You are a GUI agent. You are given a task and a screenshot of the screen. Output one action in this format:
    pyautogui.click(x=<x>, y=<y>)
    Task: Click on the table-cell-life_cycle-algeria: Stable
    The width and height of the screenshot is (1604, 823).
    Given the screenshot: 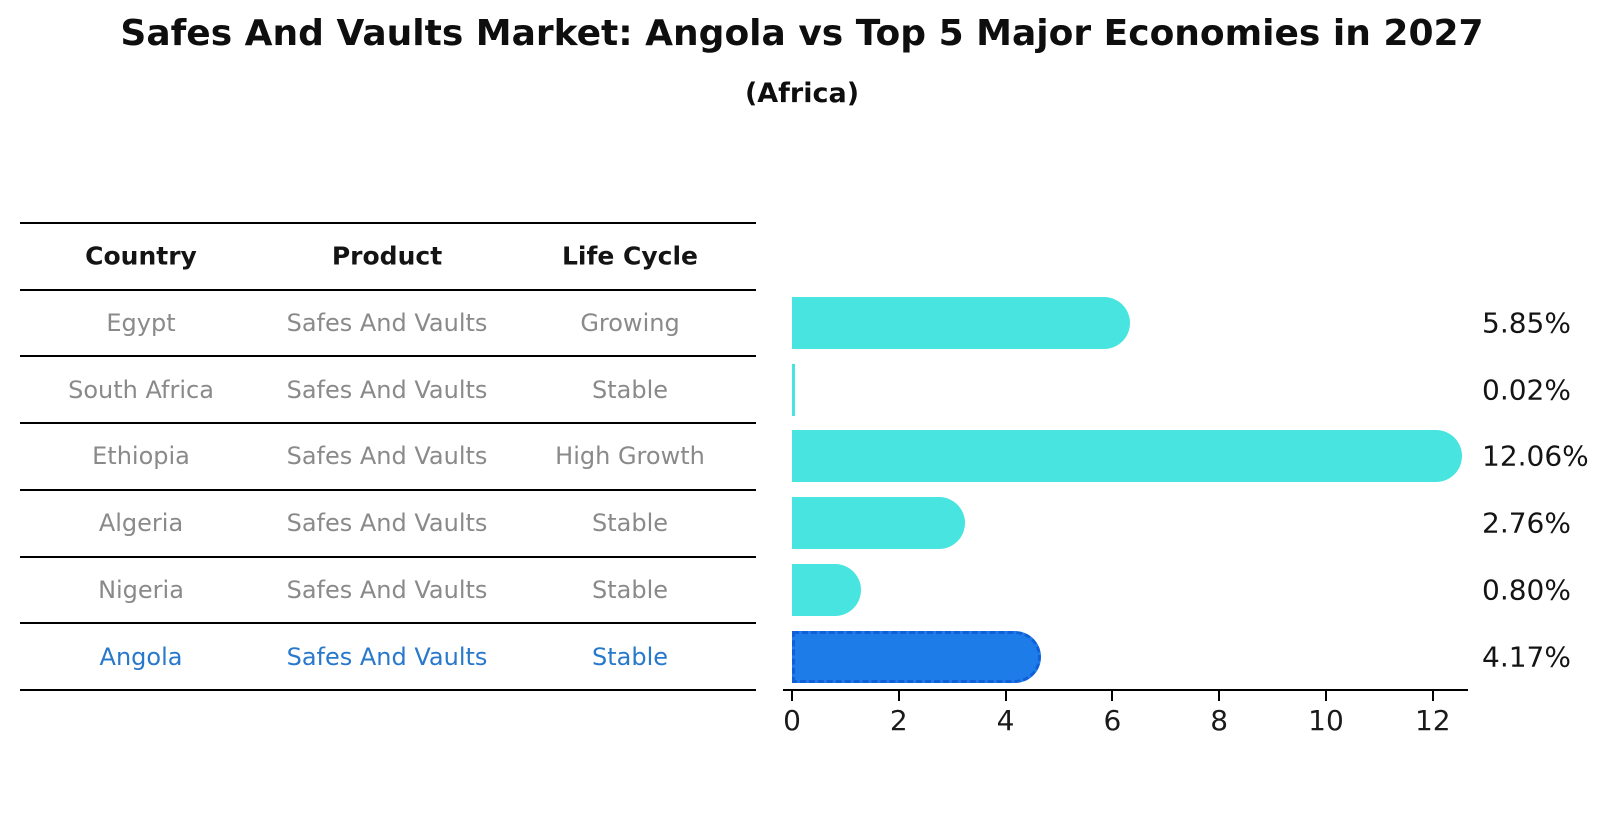 What is the action you would take?
    pyautogui.click(x=630, y=523)
    